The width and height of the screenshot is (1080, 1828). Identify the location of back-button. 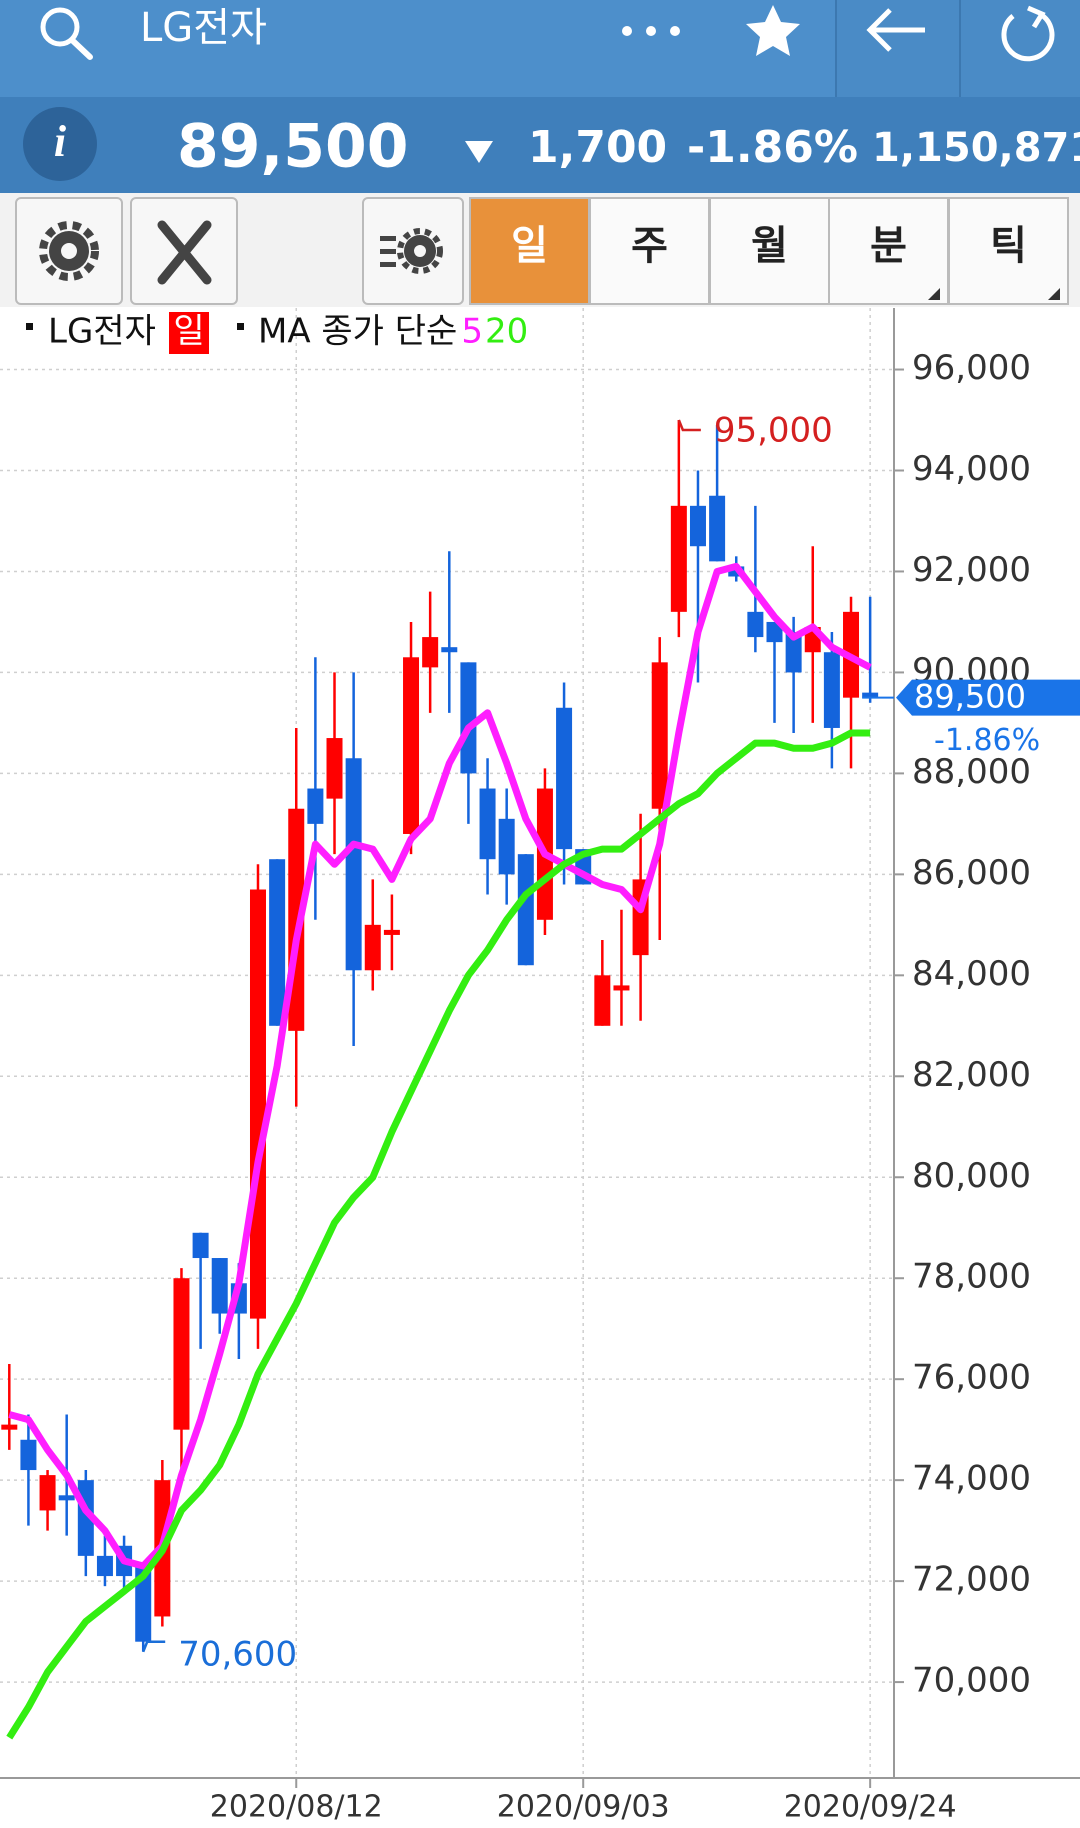
(895, 30).